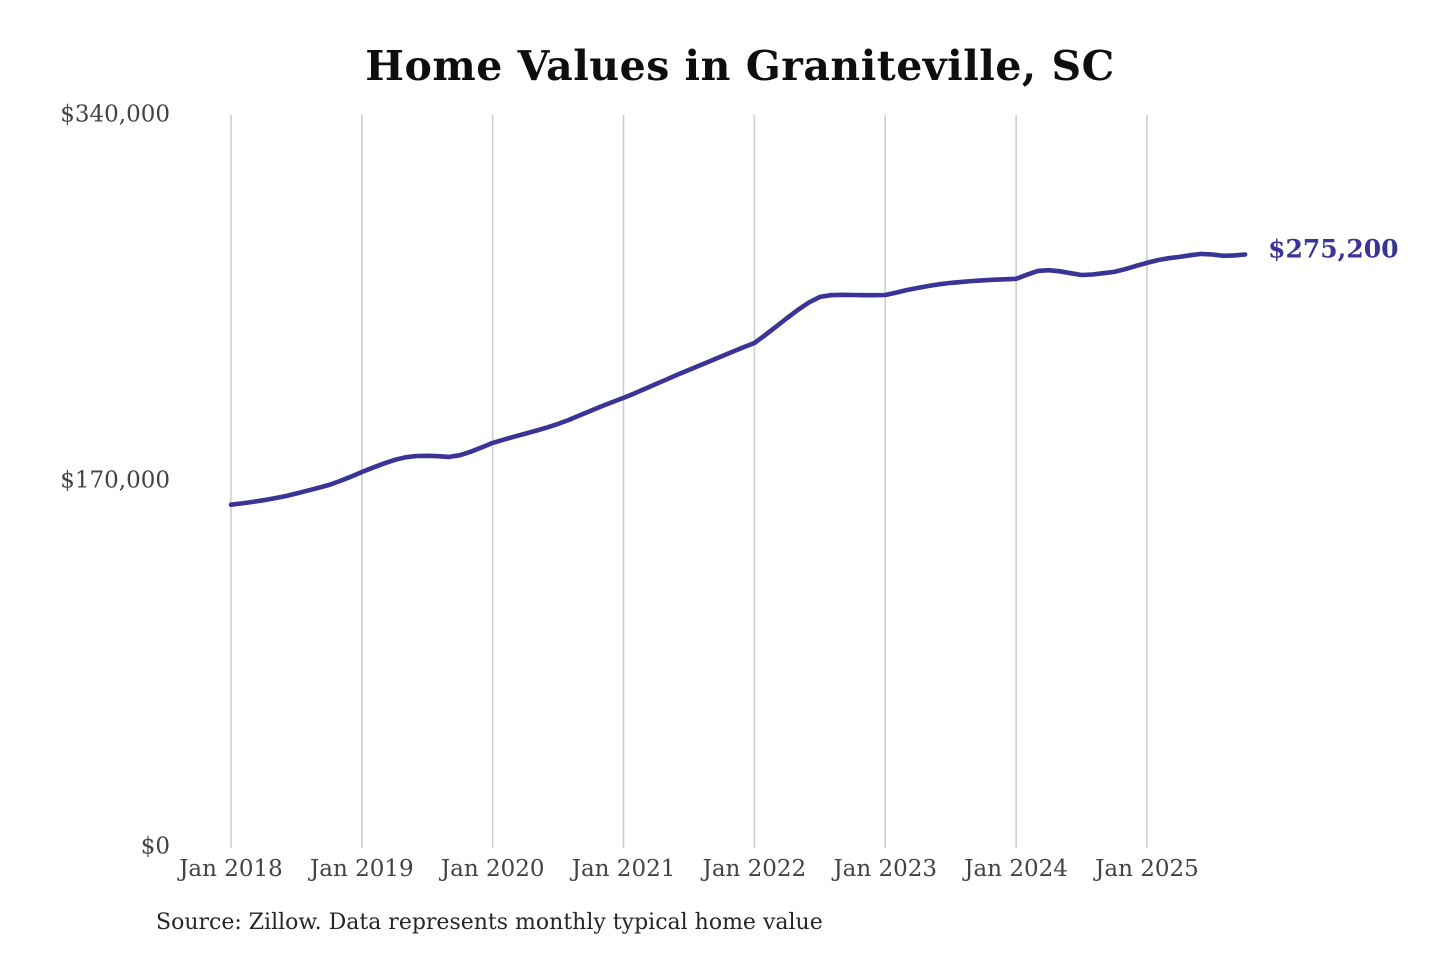  What do you see at coordinates (1147, 869) in the screenshot?
I see `x-axis-tick-label: Jan 2025` at bounding box center [1147, 869].